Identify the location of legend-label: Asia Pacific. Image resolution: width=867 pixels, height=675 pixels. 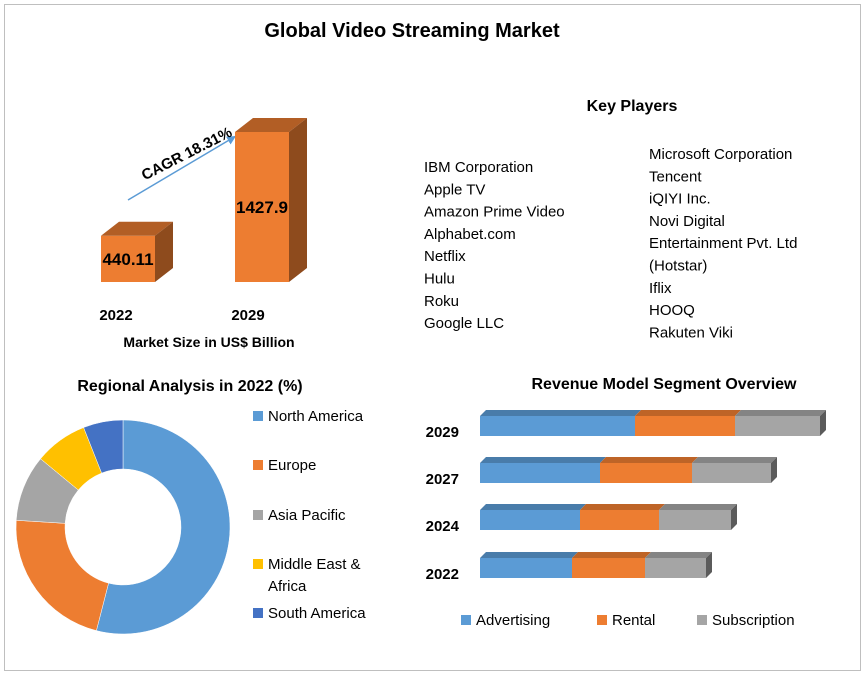
(307, 515).